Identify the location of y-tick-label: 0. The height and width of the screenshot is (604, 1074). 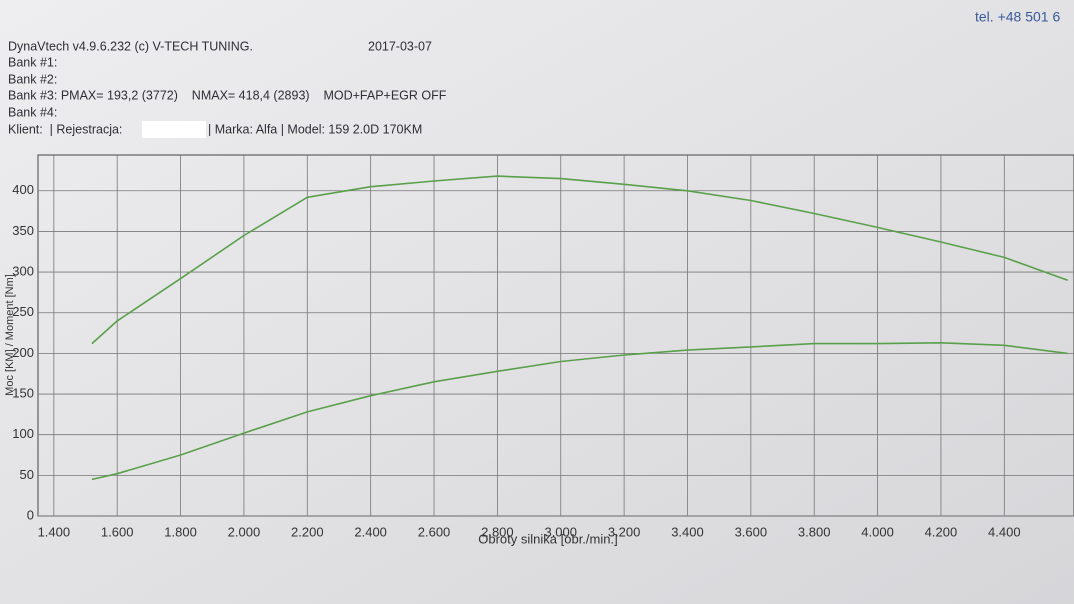
(30, 514).